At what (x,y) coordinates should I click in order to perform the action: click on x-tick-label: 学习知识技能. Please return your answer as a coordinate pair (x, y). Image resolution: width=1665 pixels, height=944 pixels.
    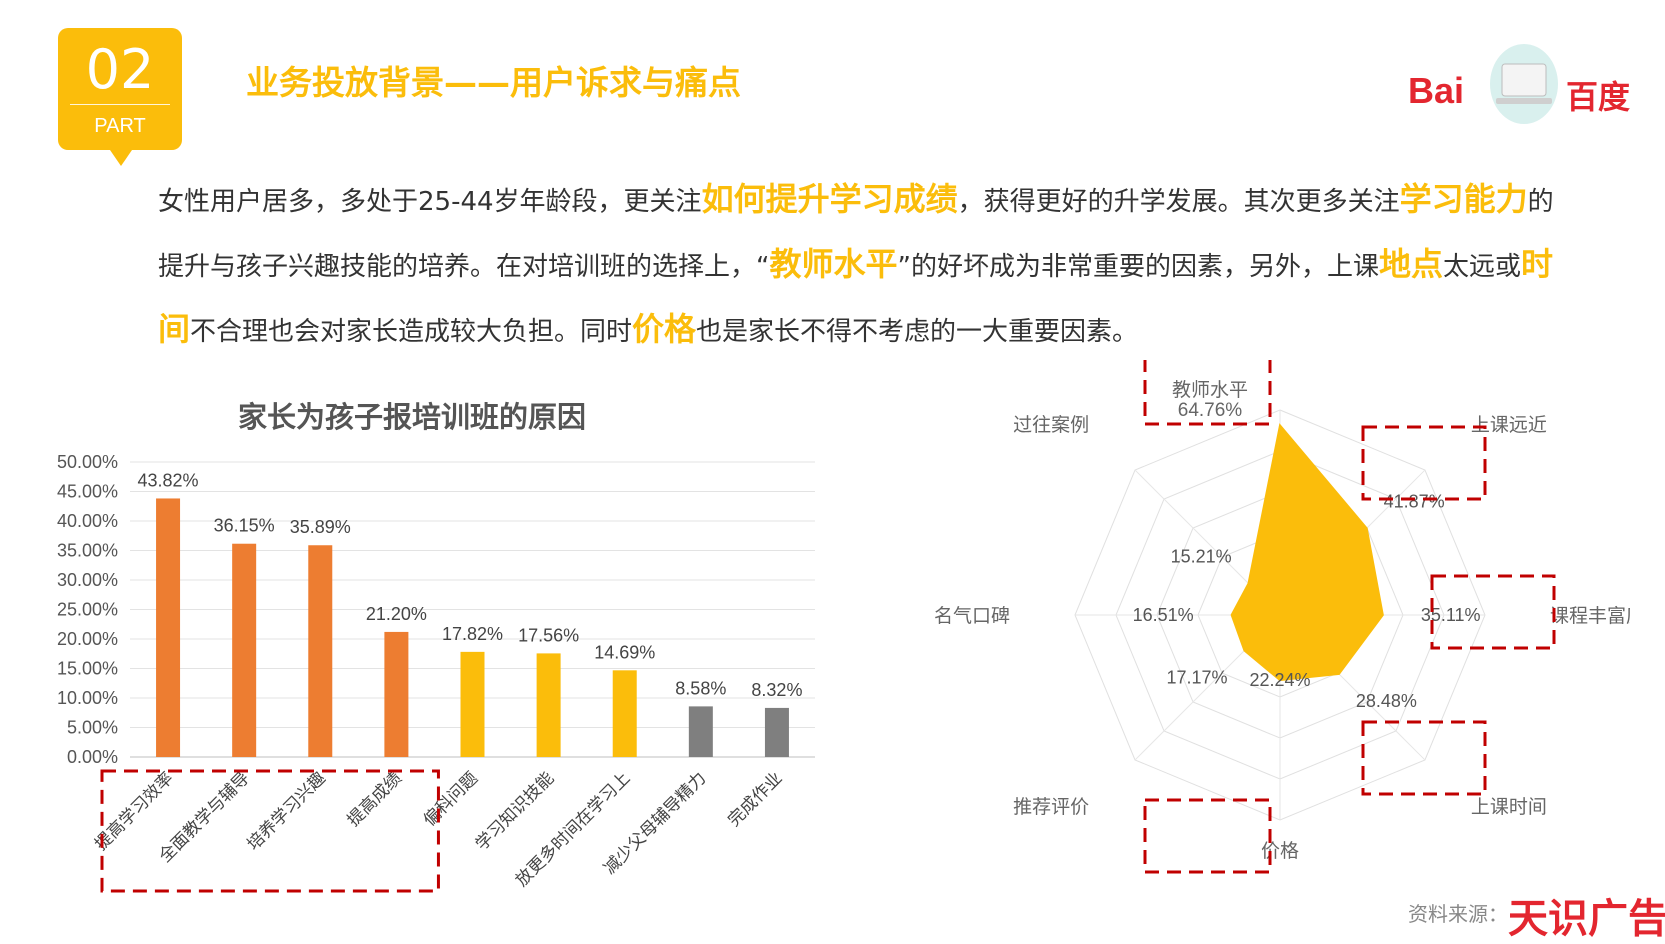
    Looking at the image, I should click on (515, 811).